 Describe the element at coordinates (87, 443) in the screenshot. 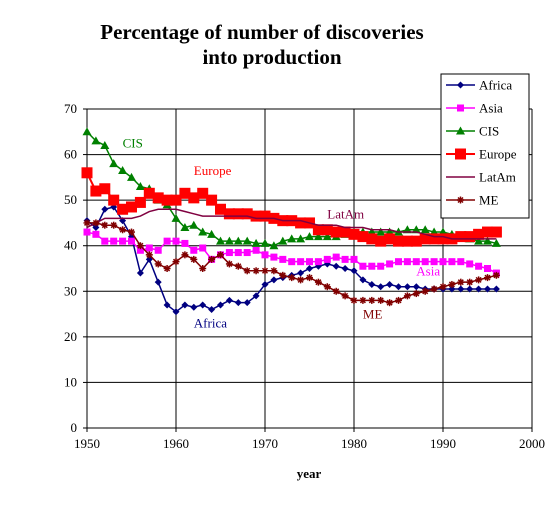

I see `x-tick-label: 1950` at that location.